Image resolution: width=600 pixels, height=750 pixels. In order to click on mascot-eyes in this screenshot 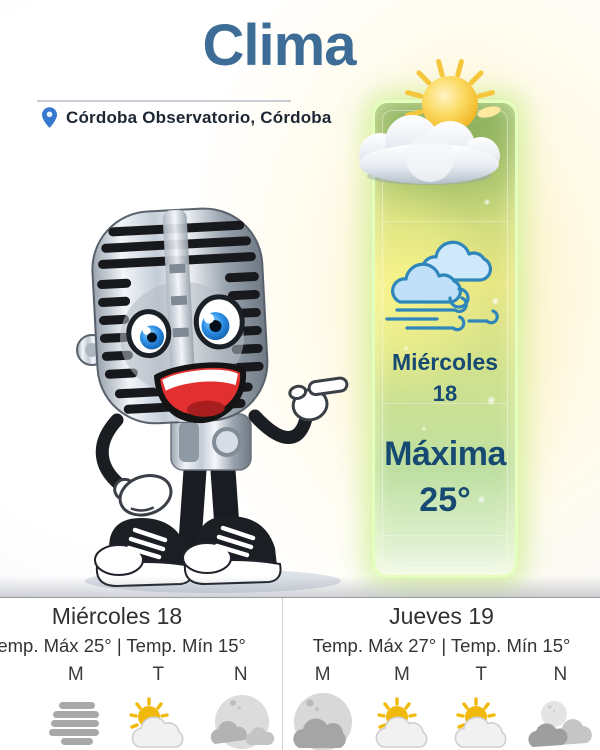, I will do `click(185, 326)`.